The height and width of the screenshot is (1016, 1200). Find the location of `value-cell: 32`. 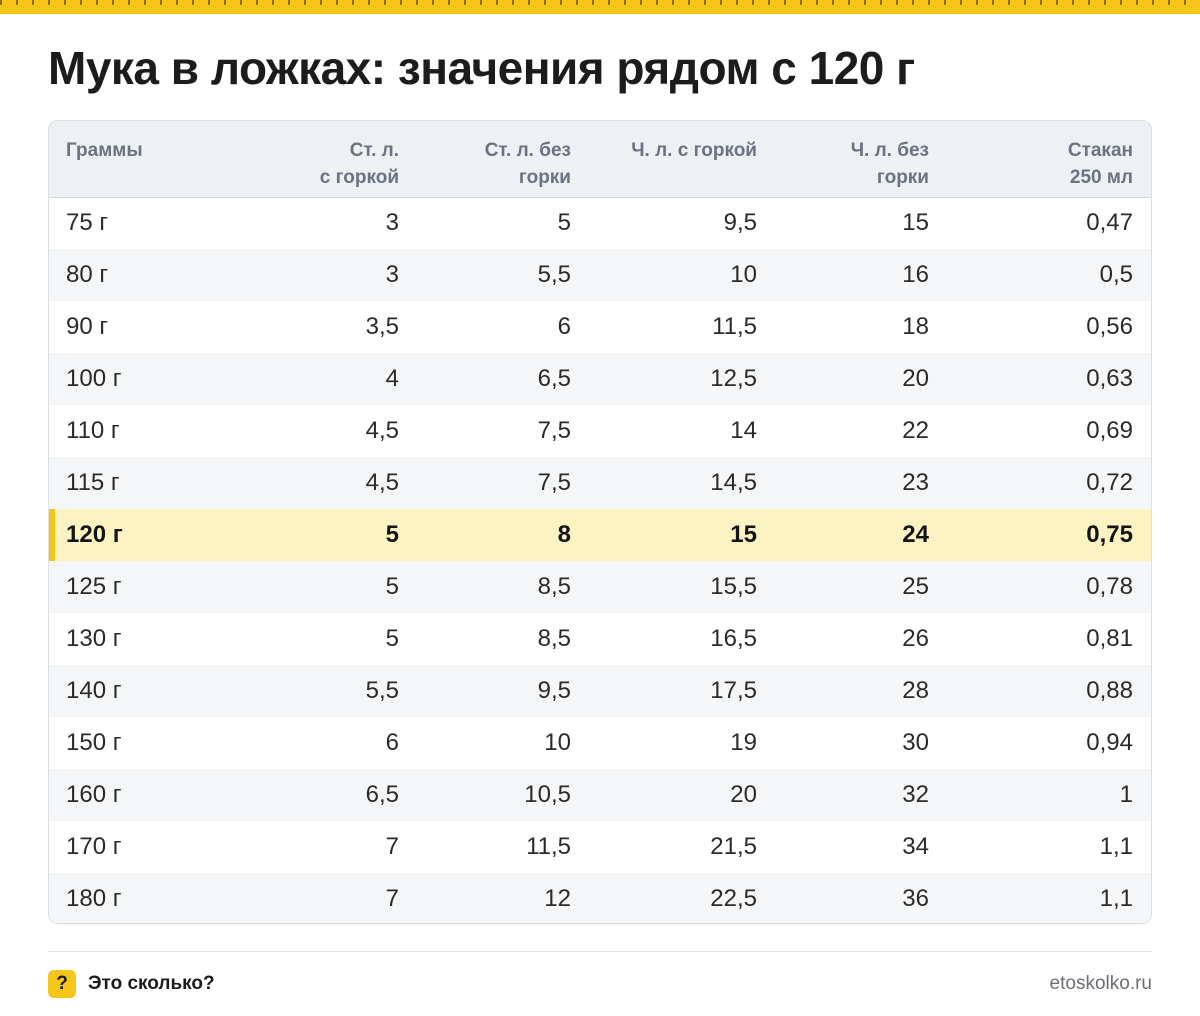

value-cell: 32 is located at coordinates (915, 794).